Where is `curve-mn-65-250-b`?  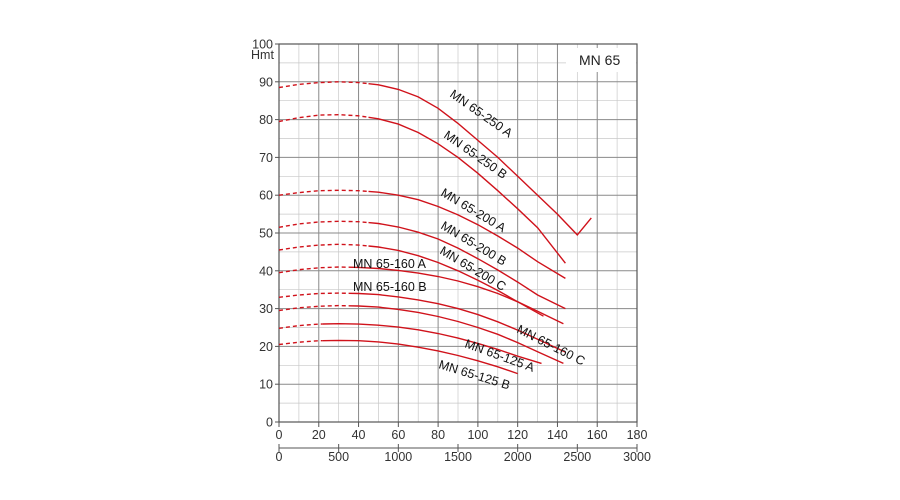
curve-mn-65-250-b is located at coordinates (467, 190).